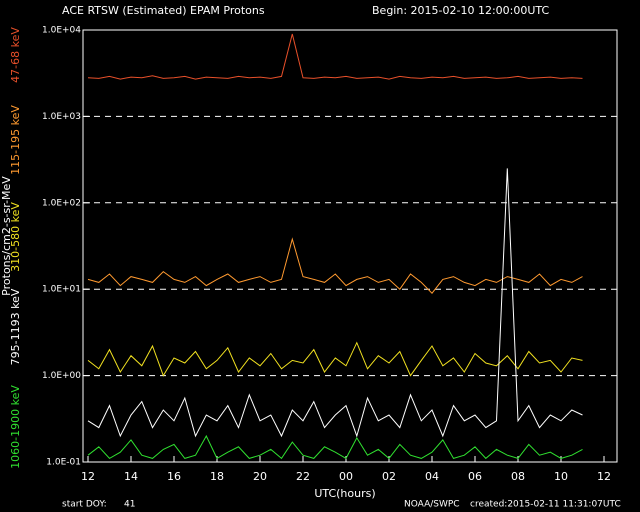 Image resolution: width=640 pixels, height=512 pixels. I want to click on x-tick-label: 20, so click(260, 476).